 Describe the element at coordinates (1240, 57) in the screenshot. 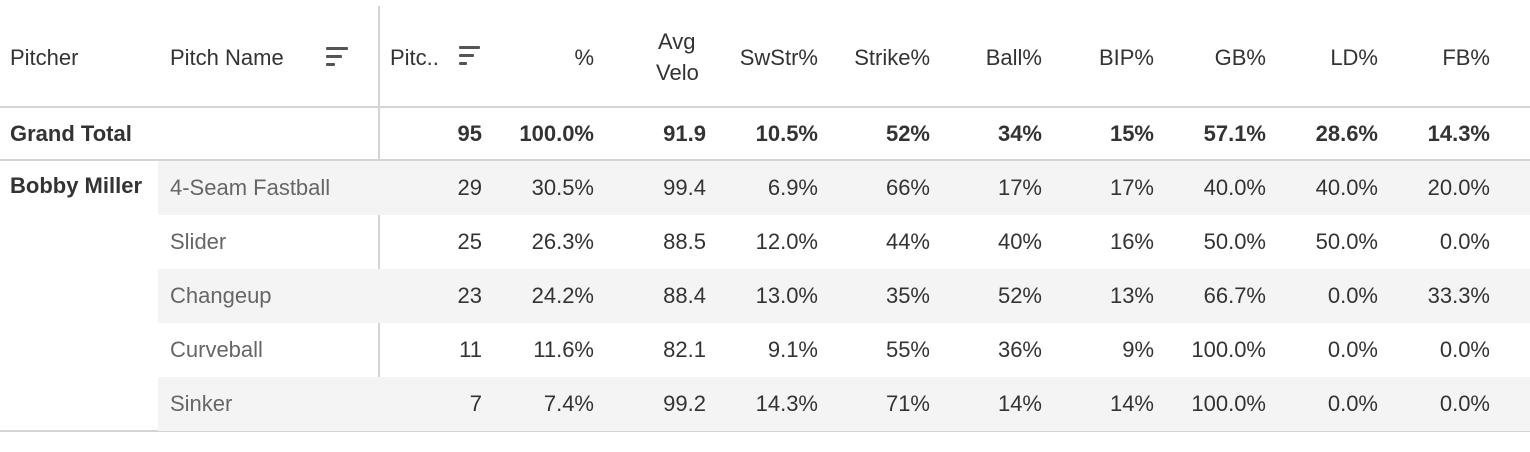

I see `header-gb: GB%` at that location.